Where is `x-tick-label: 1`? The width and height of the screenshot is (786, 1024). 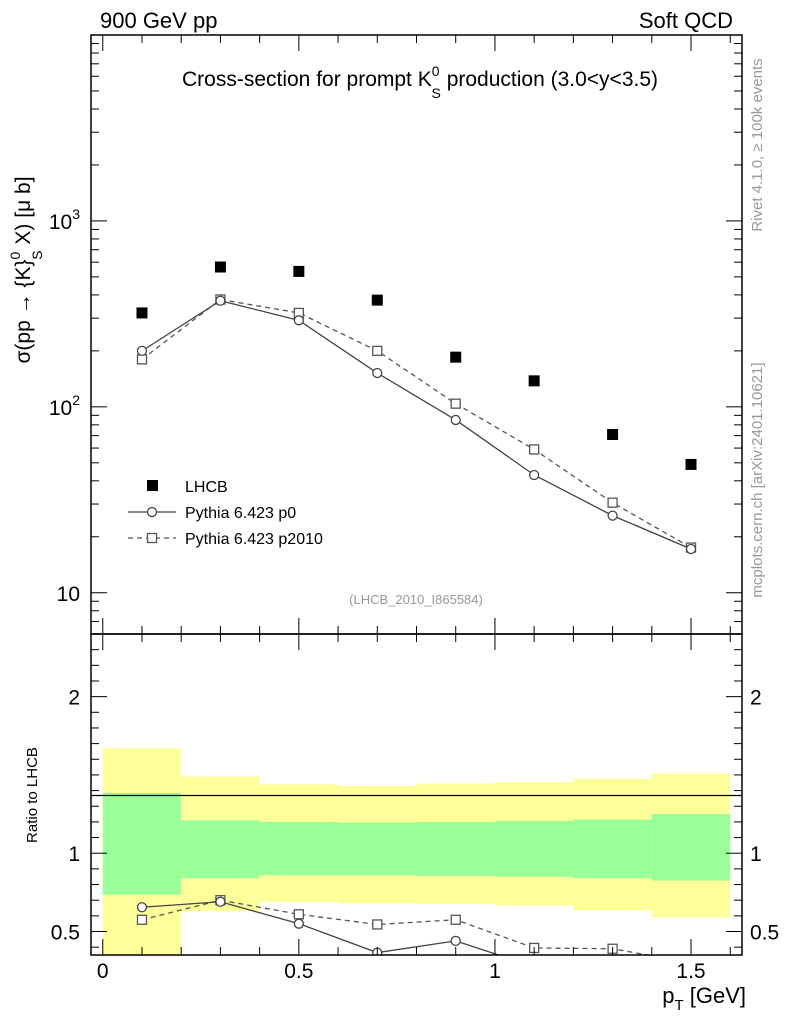
x-tick-label: 1 is located at coordinates (495, 971).